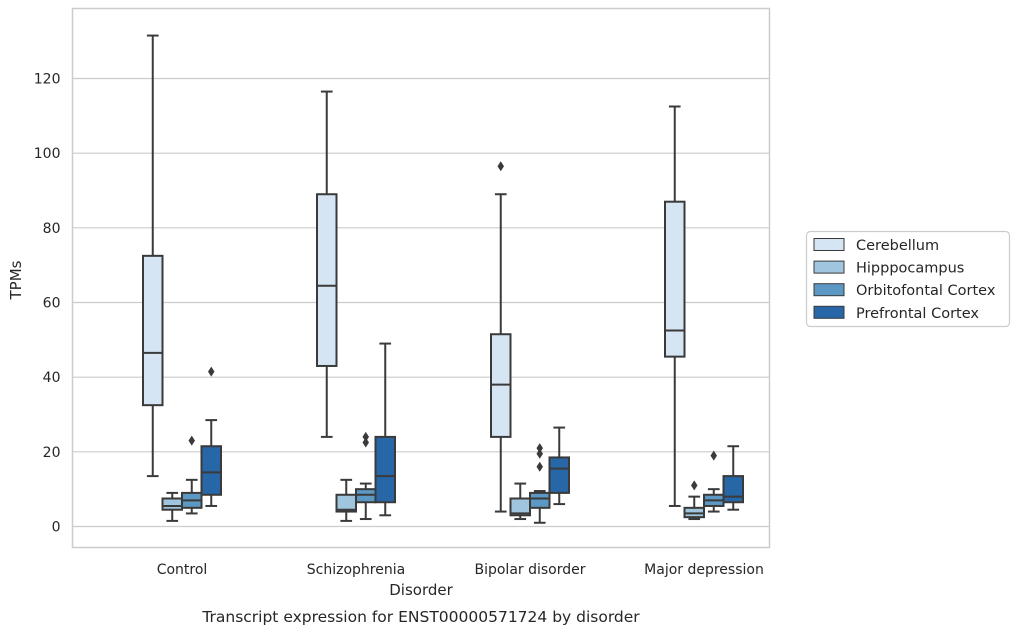  I want to click on x-axis-title: Disorder, so click(421, 590).